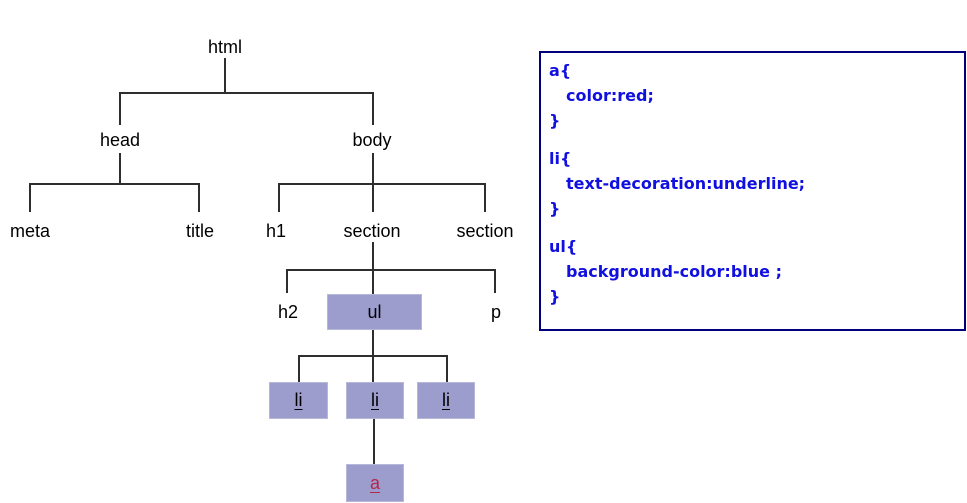  What do you see at coordinates (276, 231) in the screenshot?
I see `tree-node-h1: h1` at bounding box center [276, 231].